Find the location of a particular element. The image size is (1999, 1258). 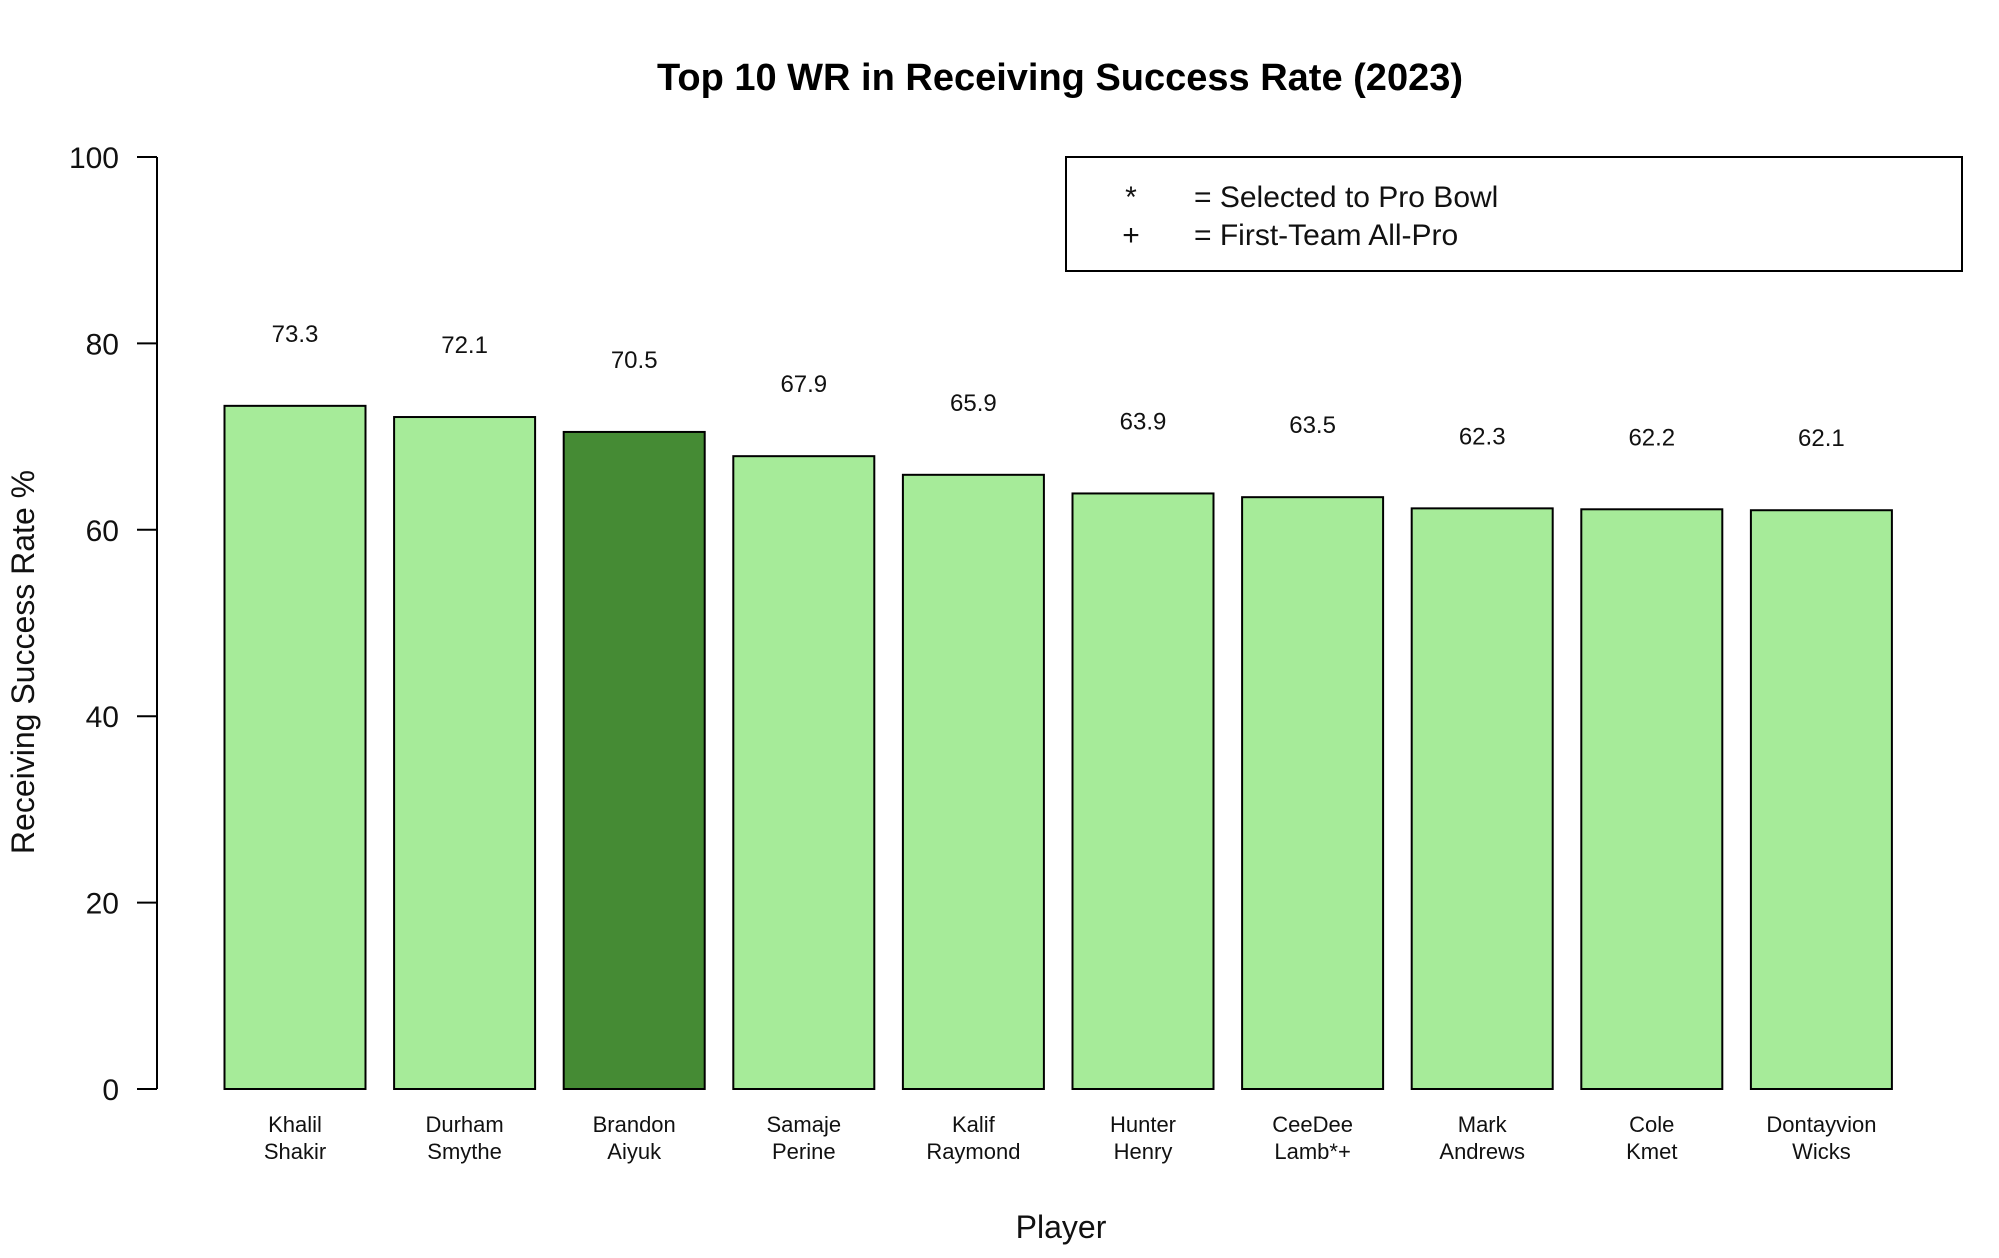

y-tick-label: 80 is located at coordinates (102, 344).